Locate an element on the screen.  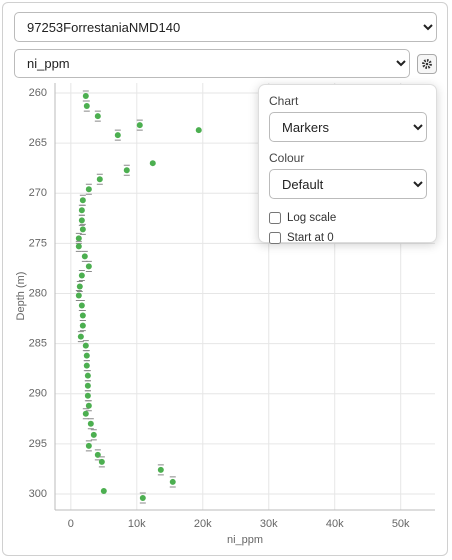
y-axis-title: Depth (m) is located at coordinates (21, 296).